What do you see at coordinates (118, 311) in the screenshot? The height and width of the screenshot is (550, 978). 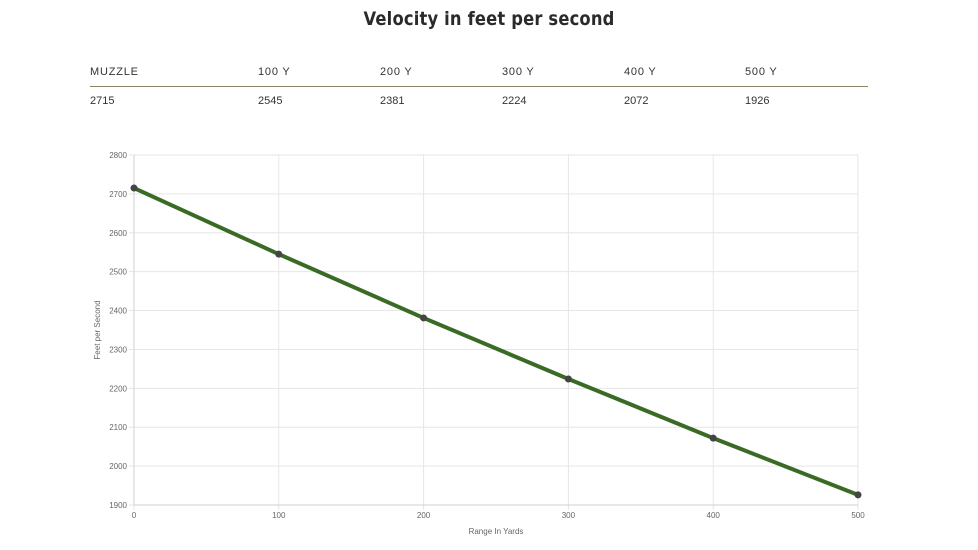 I see `y-tick-label: 2400` at bounding box center [118, 311].